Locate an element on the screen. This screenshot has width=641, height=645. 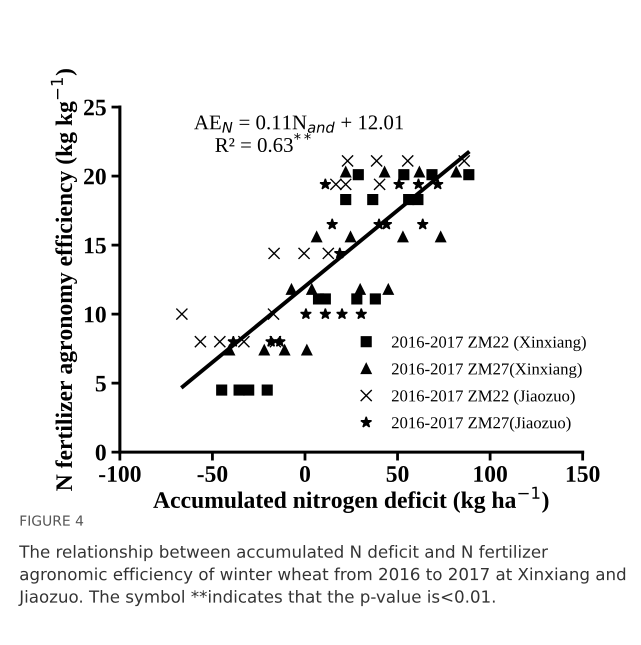
legend-label: 2016-2017 ZM27(Xinxiang) is located at coordinates (487, 370).